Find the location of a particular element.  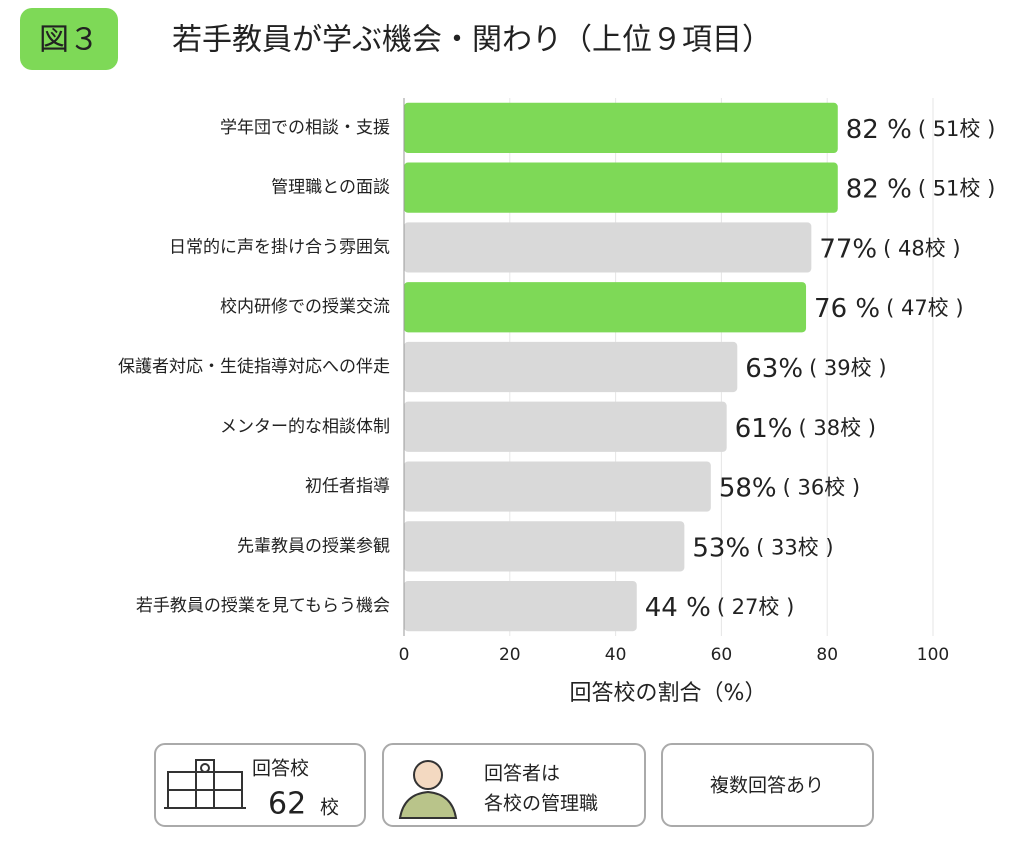

value-label-main: 61% is located at coordinates (764, 428).